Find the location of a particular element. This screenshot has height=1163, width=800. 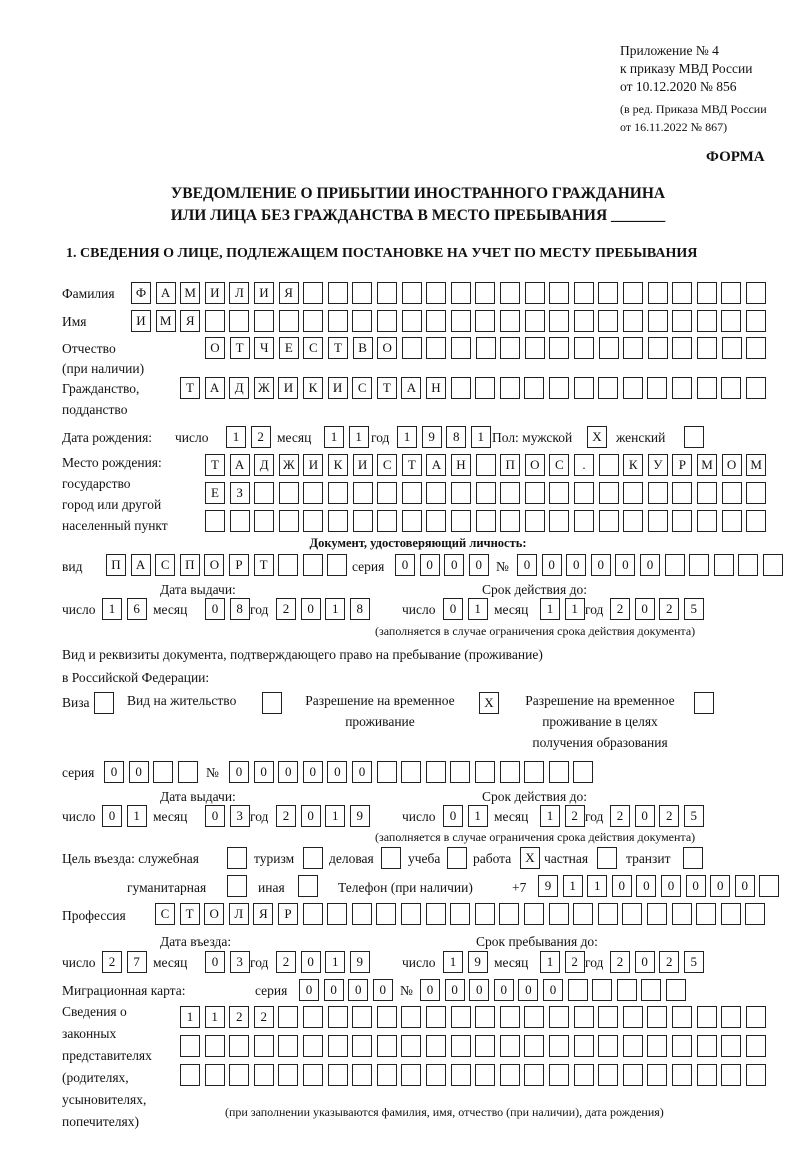

char-box: Ж is located at coordinates (288, 465).